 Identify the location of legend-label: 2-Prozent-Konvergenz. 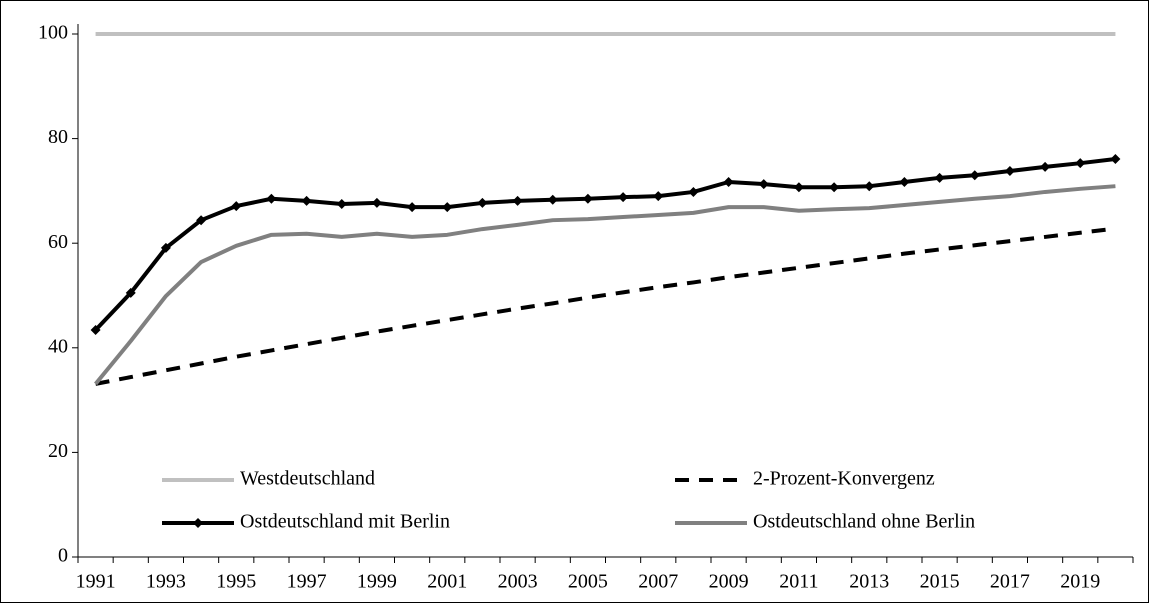
(844, 479).